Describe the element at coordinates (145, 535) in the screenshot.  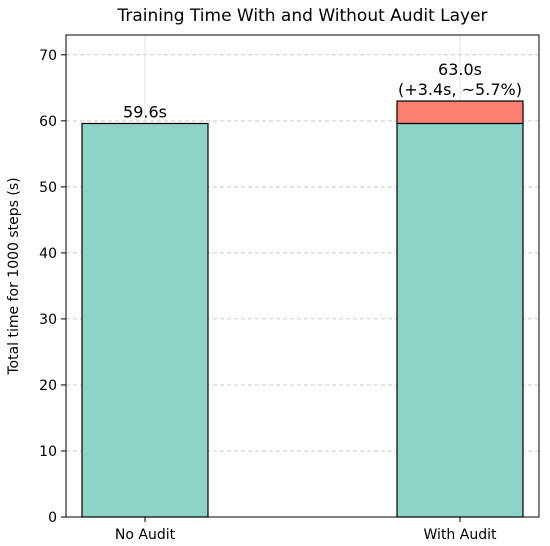
I see `x-tick-label: No Audit` at that location.